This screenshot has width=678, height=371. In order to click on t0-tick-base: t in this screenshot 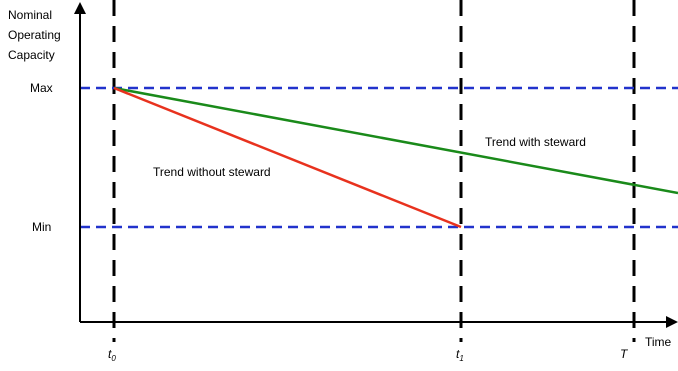, I will do `click(110, 354)`.